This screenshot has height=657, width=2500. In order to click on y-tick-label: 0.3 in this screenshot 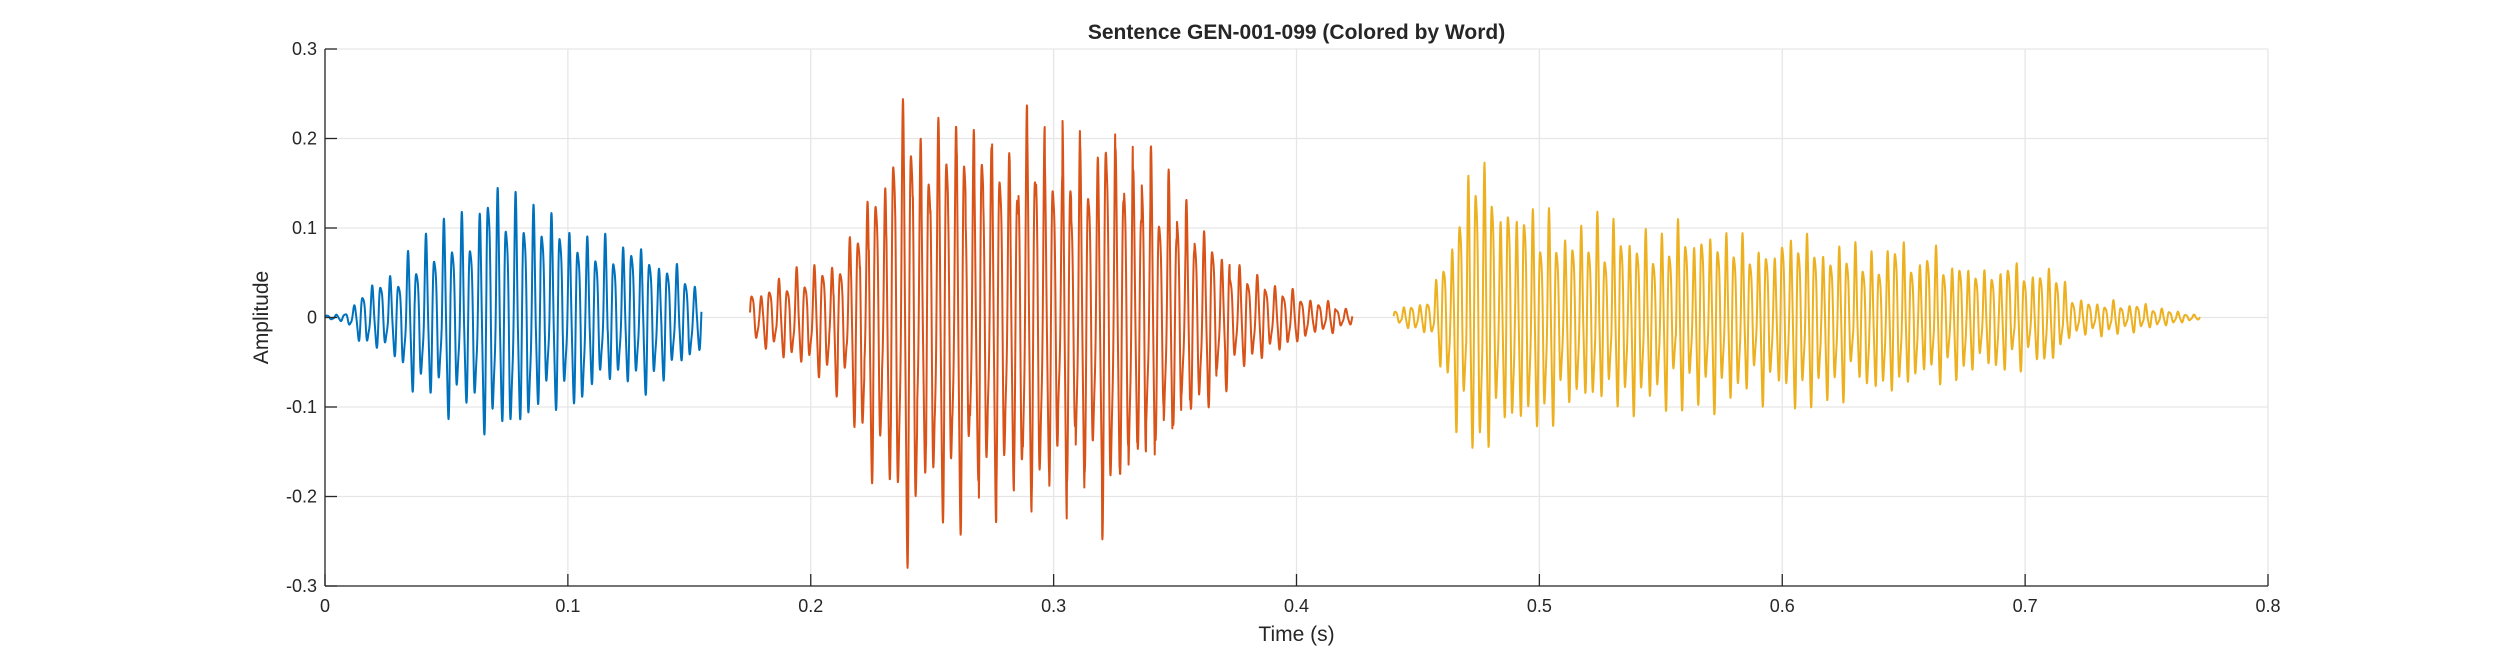, I will do `click(304, 49)`.